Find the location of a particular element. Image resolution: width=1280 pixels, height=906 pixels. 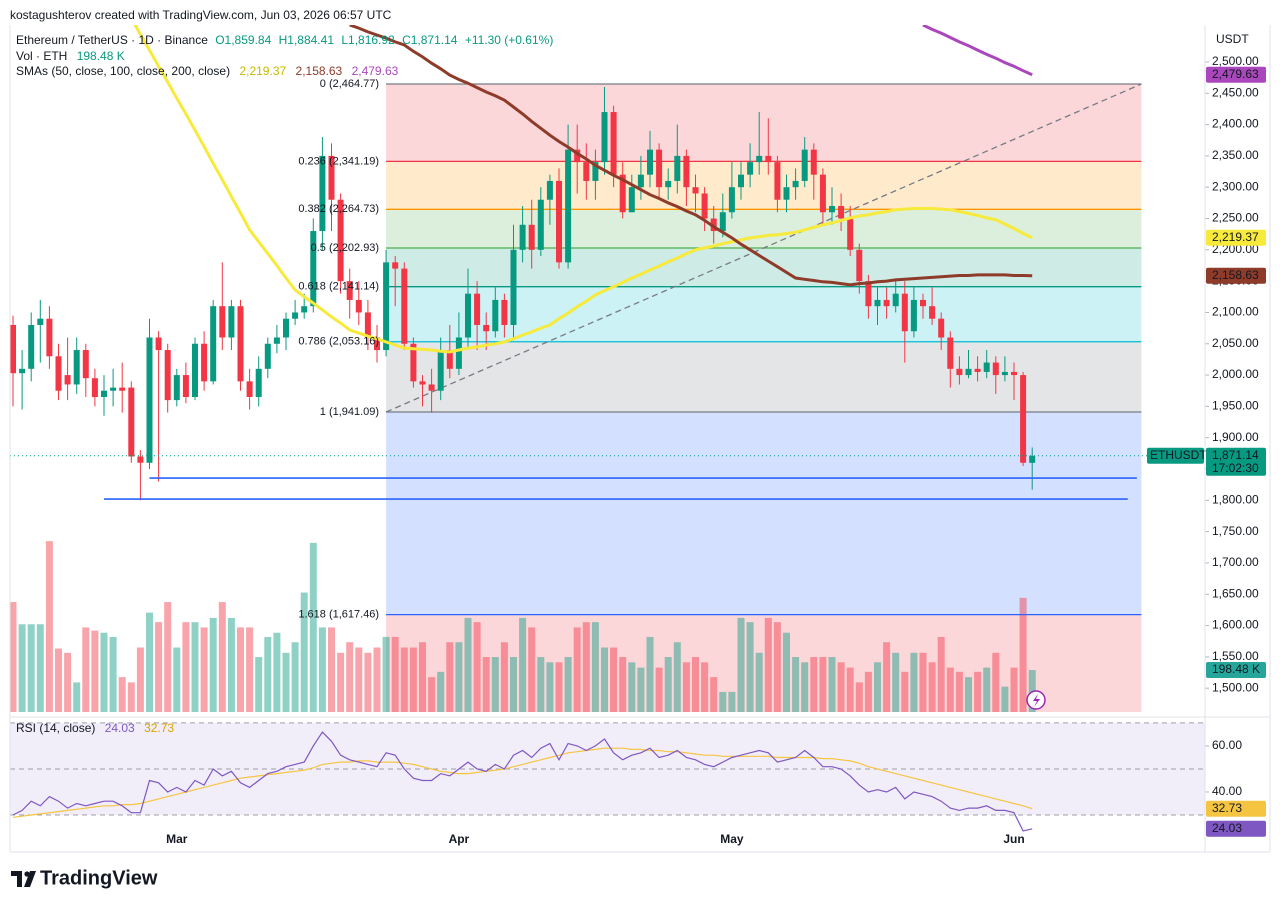

ohlc-low: L1,816.92 is located at coordinates (368, 40).